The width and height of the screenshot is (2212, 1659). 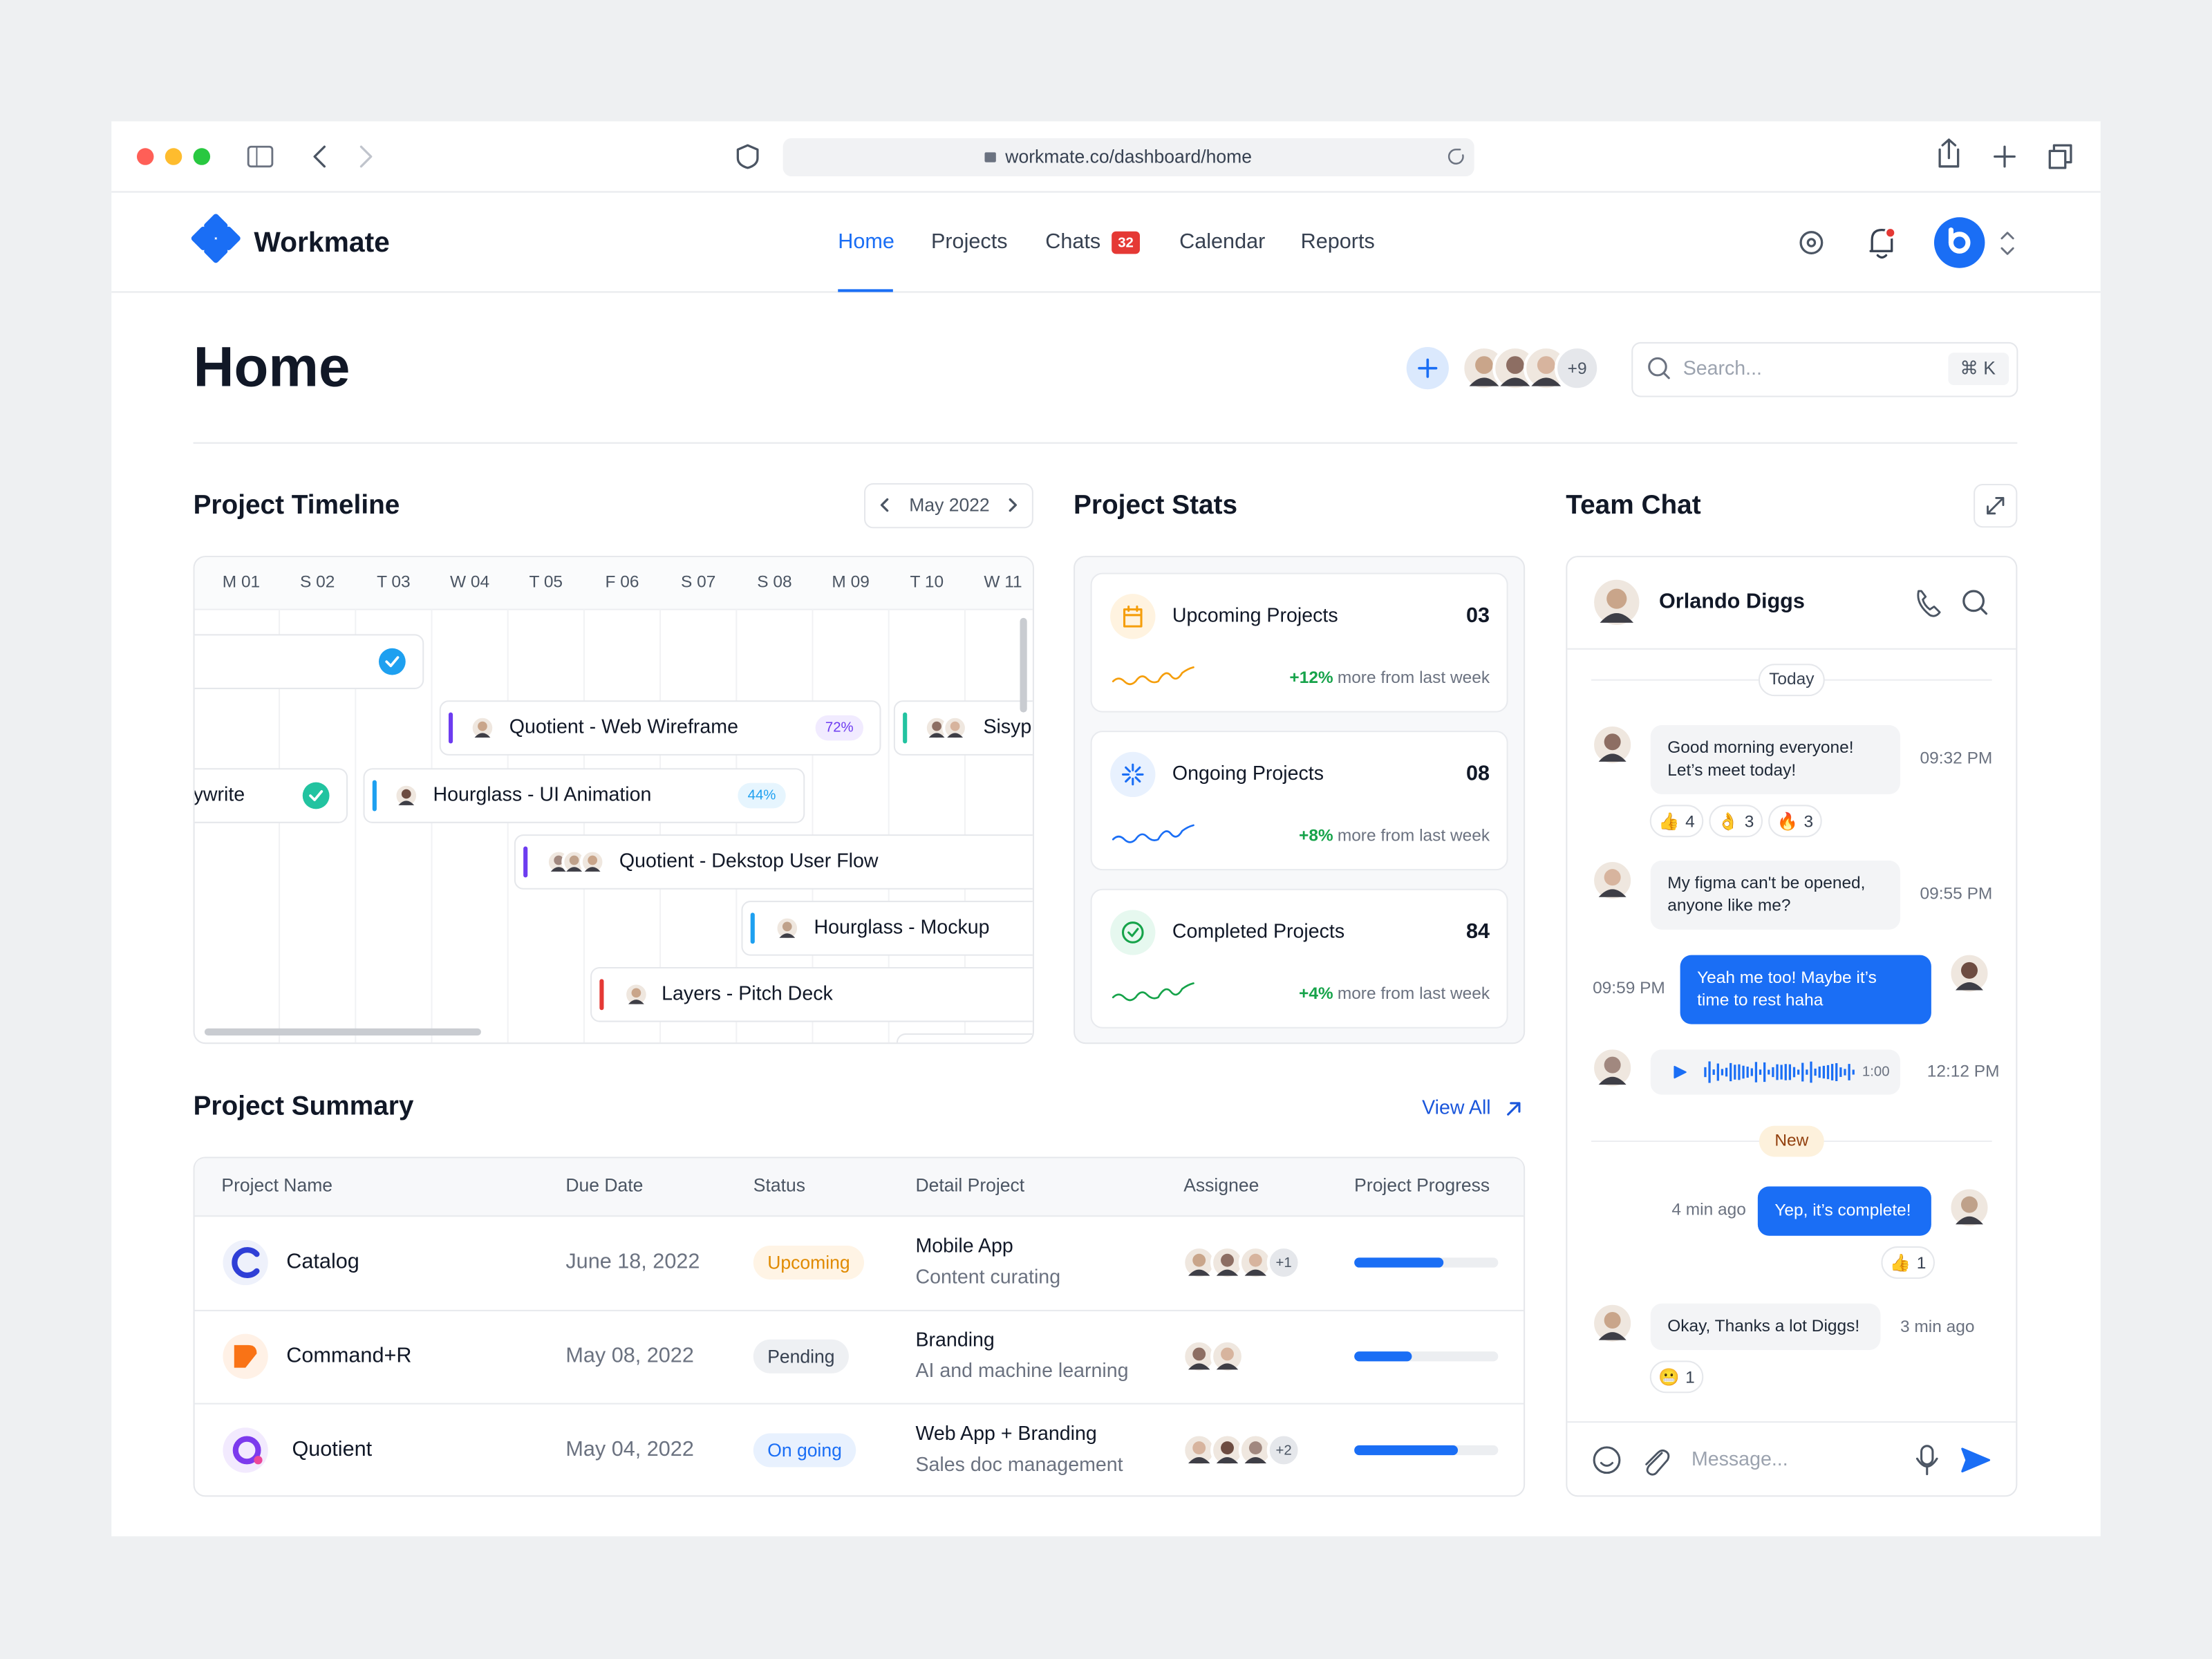 I want to click on day-label: W 11, so click(x=1003, y=581).